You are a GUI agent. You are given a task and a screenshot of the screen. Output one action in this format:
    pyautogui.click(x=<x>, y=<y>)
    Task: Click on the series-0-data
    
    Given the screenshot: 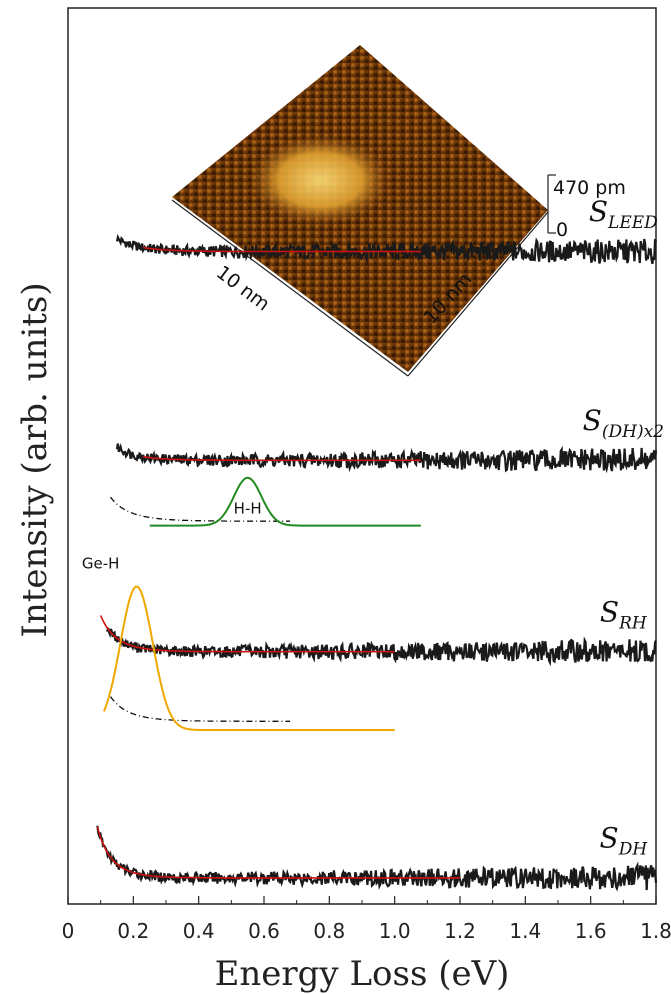 What is the action you would take?
    pyautogui.click(x=386, y=249)
    